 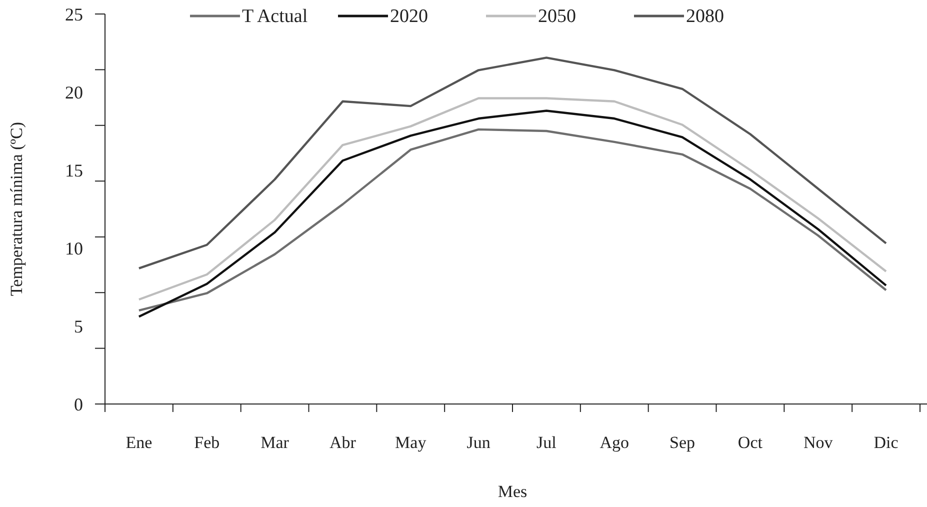 I want to click on x-tick-label: Dic, so click(x=886, y=442).